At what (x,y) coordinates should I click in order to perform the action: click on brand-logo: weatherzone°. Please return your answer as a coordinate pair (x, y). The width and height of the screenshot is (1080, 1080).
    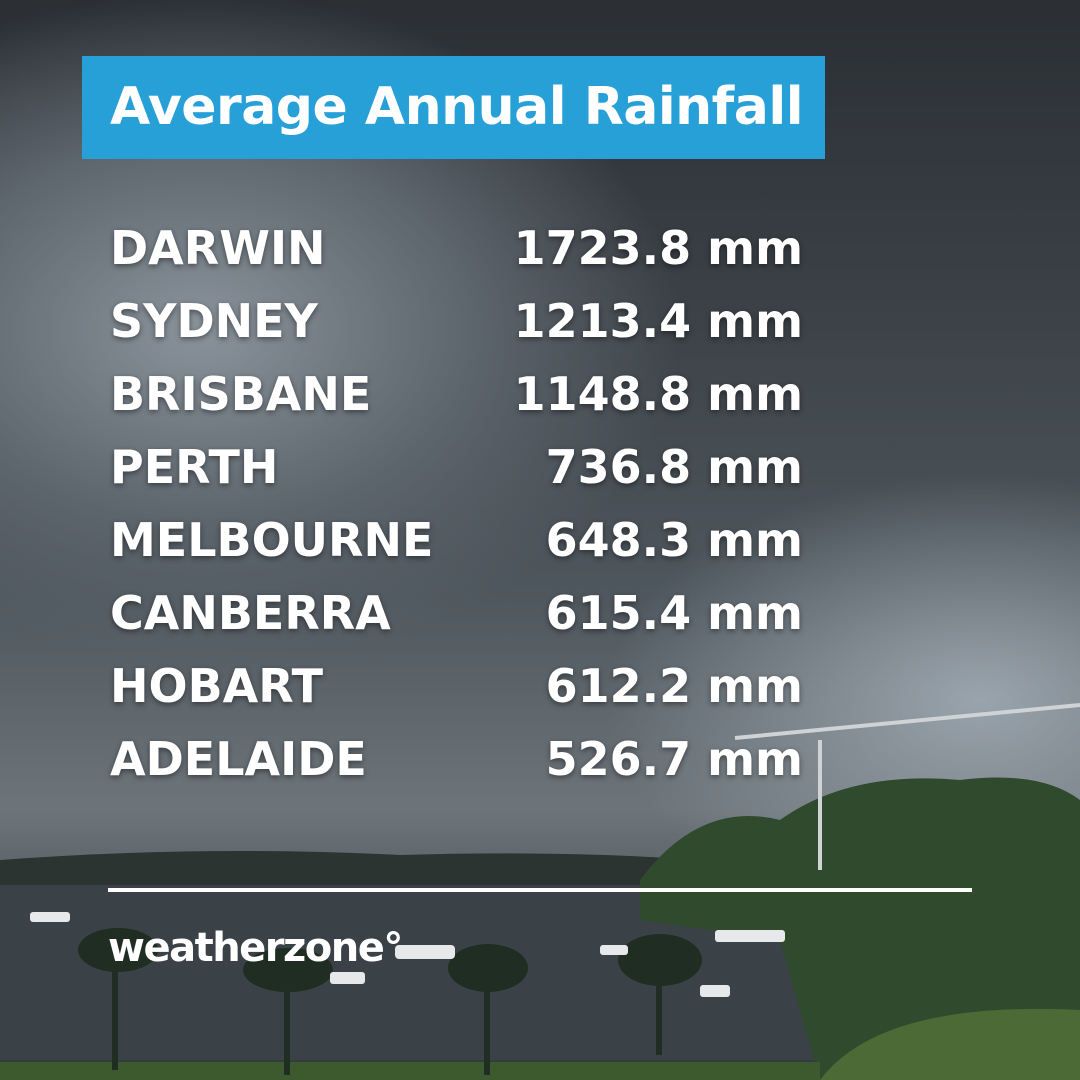
    Looking at the image, I should click on (255, 948).